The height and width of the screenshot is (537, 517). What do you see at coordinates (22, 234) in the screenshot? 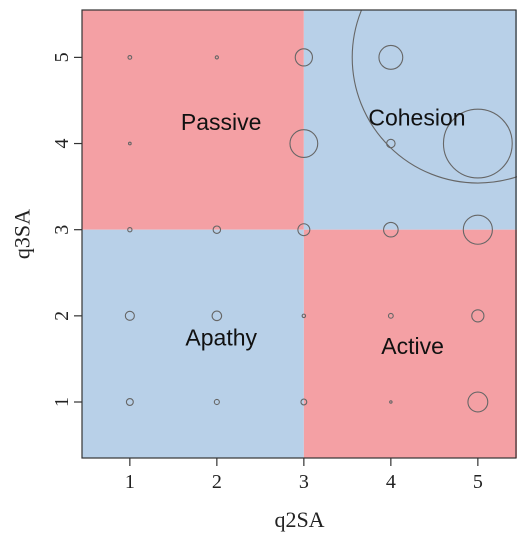
I see `y-axis-title: q3SA` at bounding box center [22, 234].